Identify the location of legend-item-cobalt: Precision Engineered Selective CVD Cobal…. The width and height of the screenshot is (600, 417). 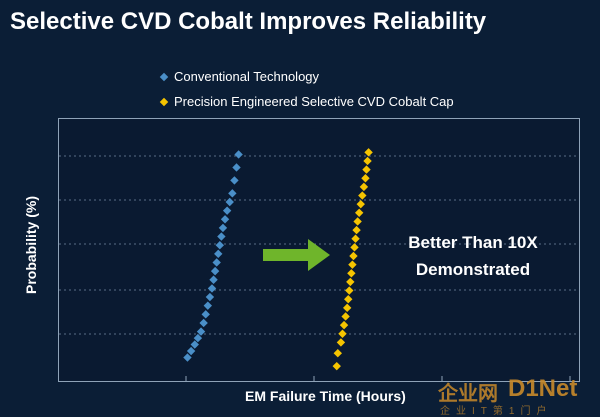
(306, 101).